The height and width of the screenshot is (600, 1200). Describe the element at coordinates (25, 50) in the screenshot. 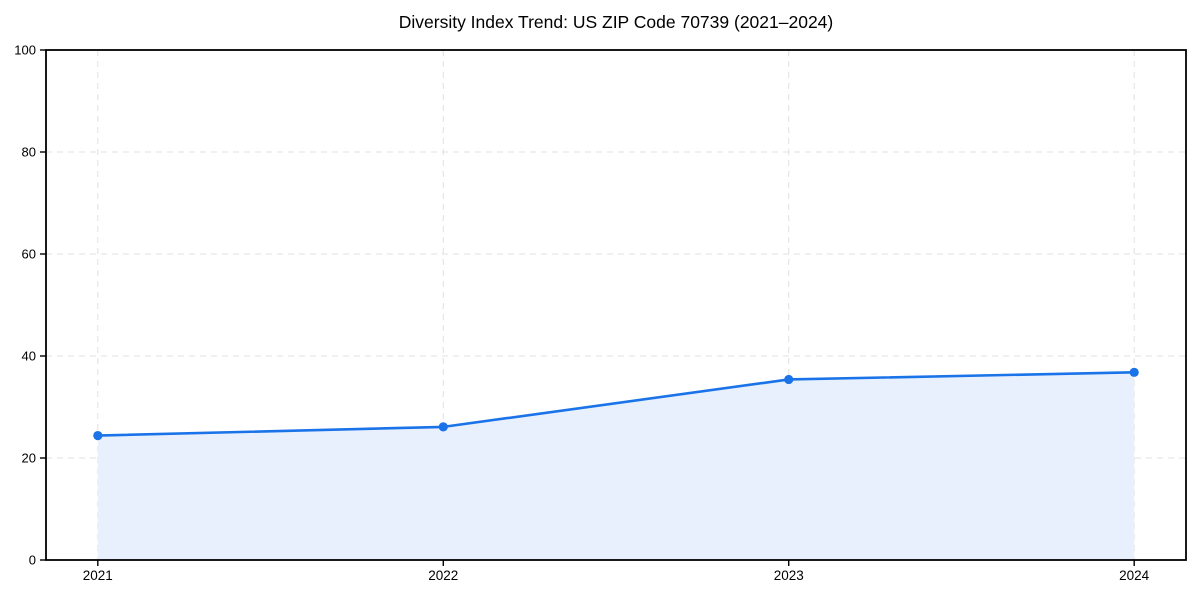

I see `y-tick-label: 100` at that location.